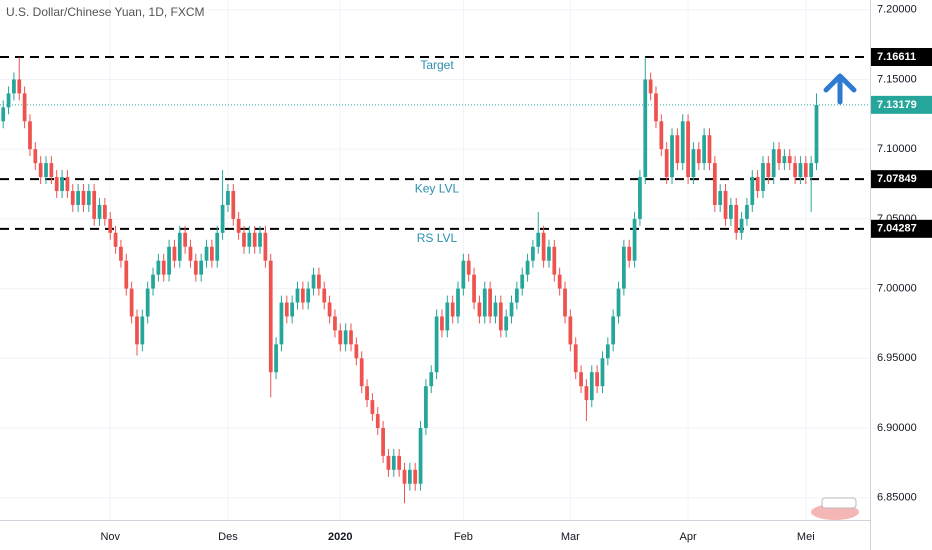 This screenshot has width=932, height=550. I want to click on y-tick-label: 7.00000, so click(897, 288).